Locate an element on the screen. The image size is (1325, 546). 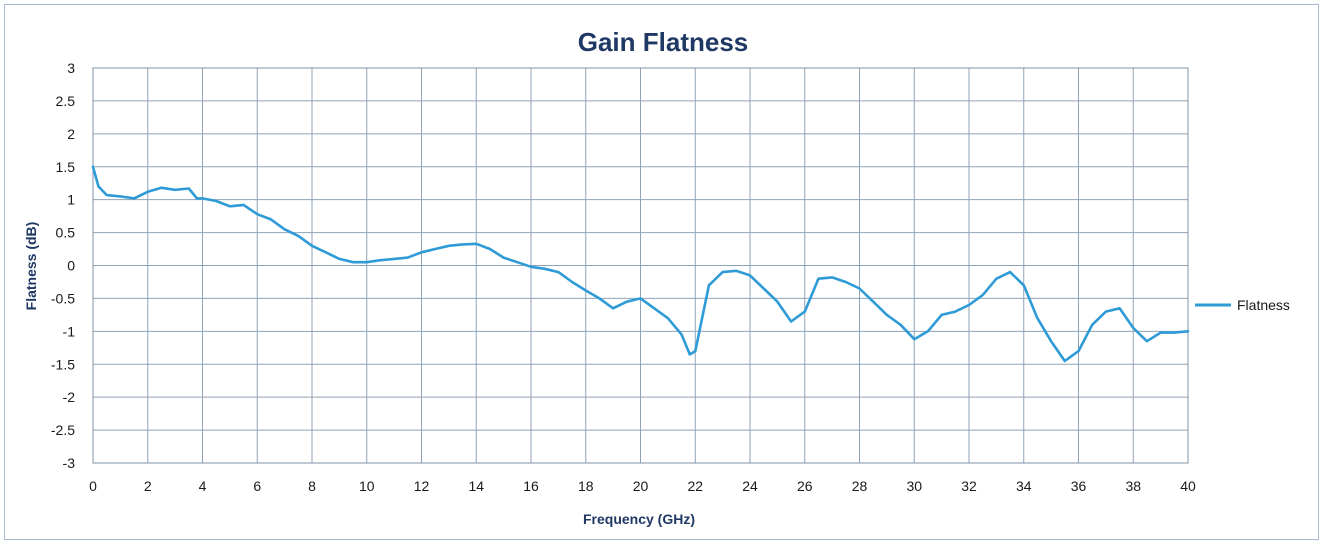
x-tick-label: 0 is located at coordinates (93, 486).